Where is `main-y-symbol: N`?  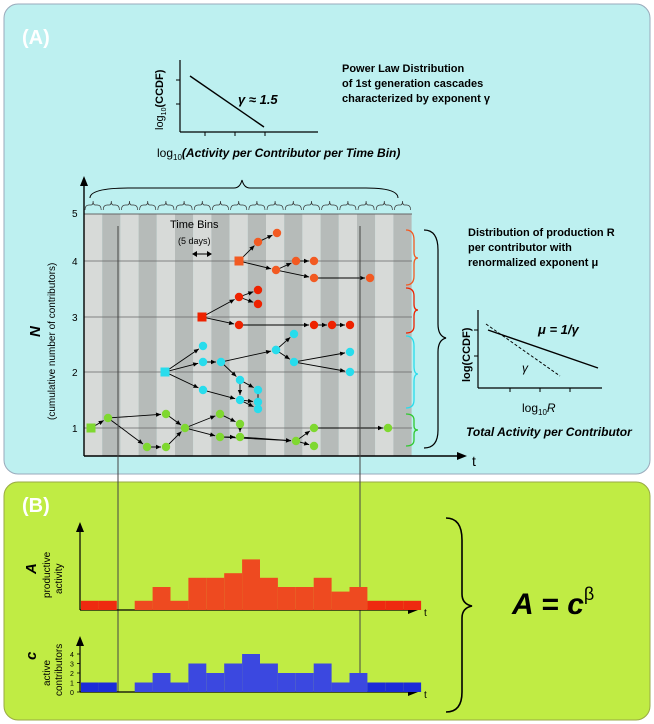
main-y-symbol: N is located at coordinates (35, 331).